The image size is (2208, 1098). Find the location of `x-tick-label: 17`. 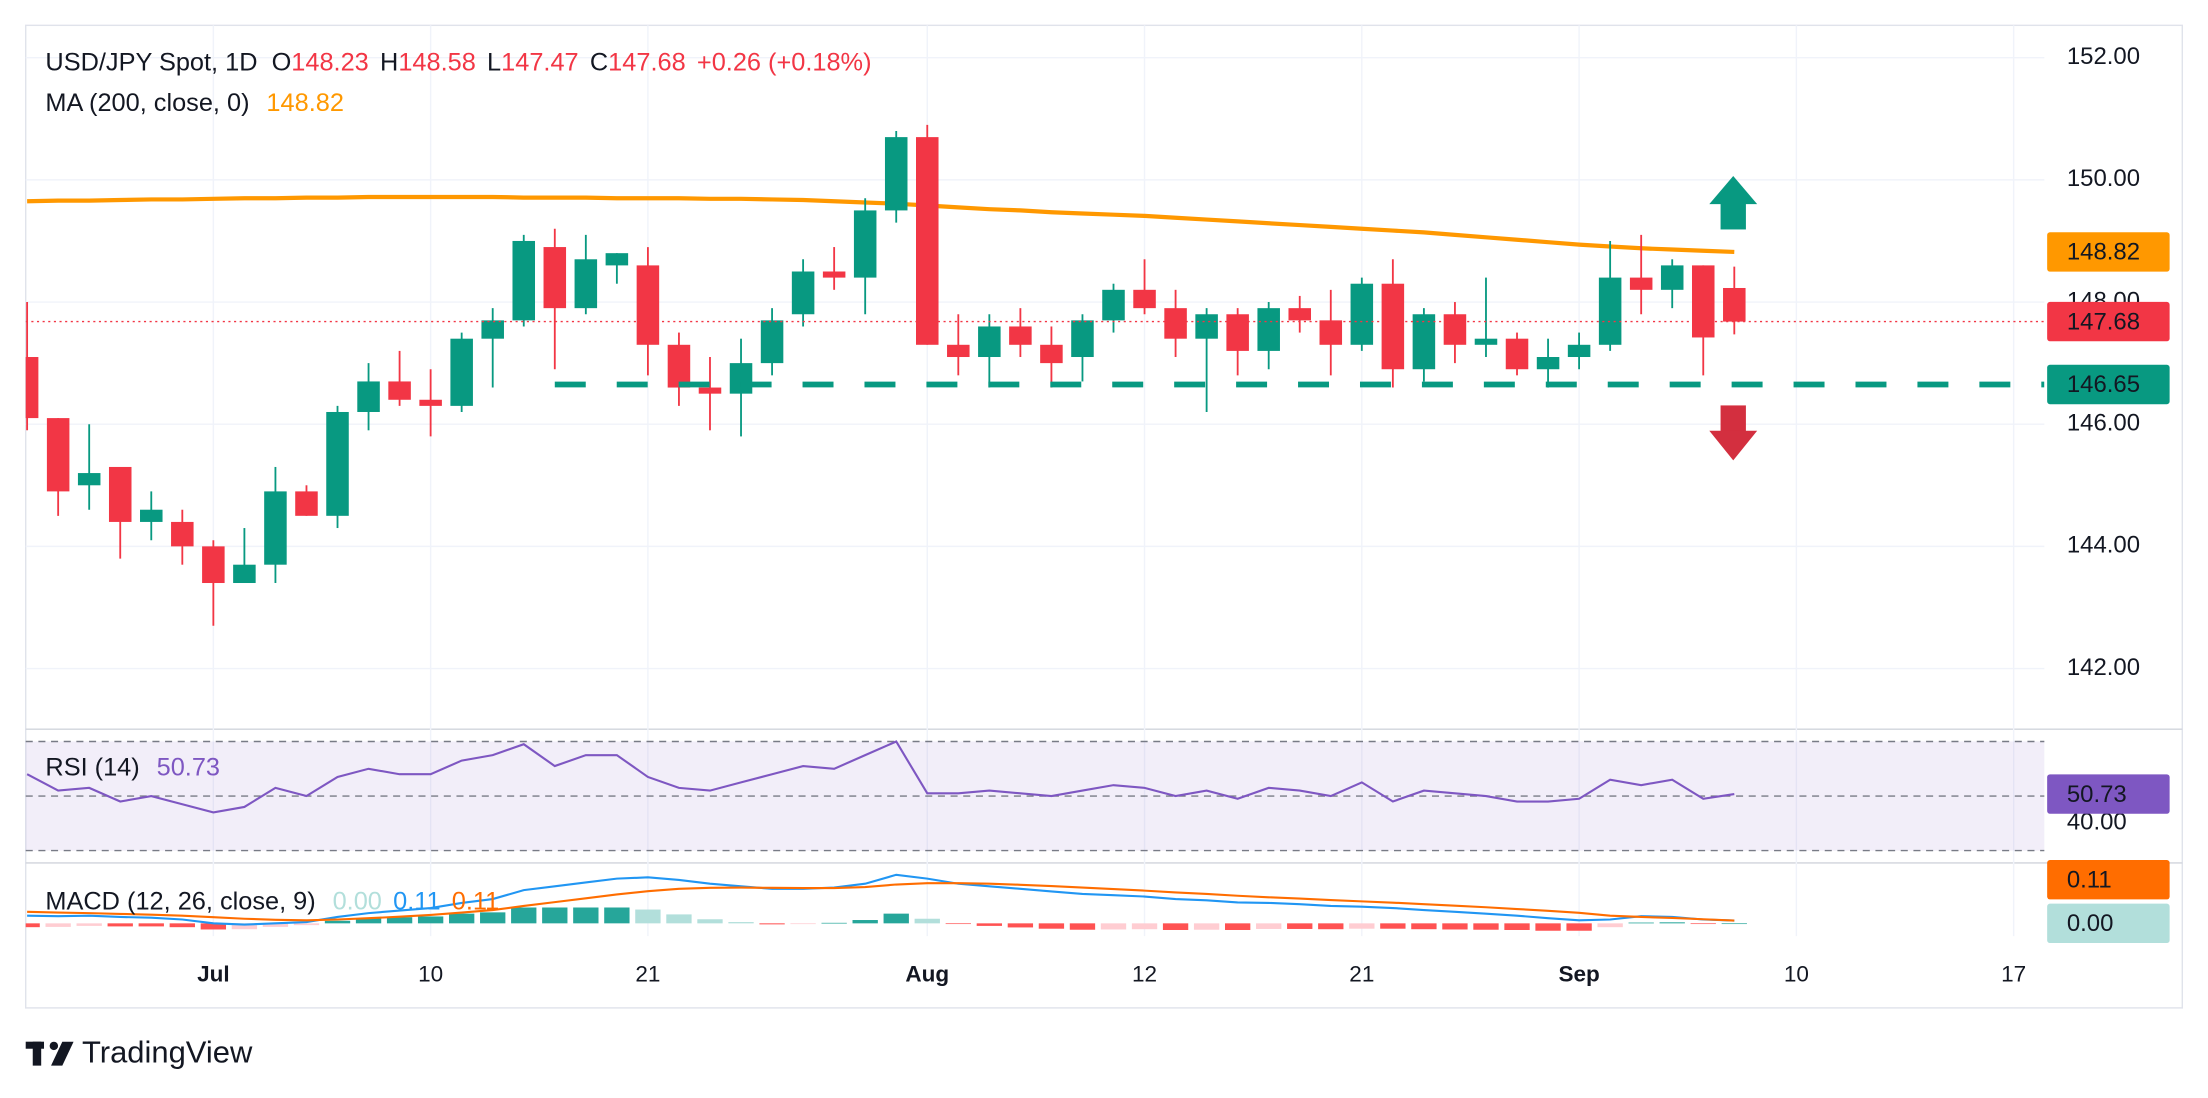

x-tick-label: 17 is located at coordinates (2013, 973).